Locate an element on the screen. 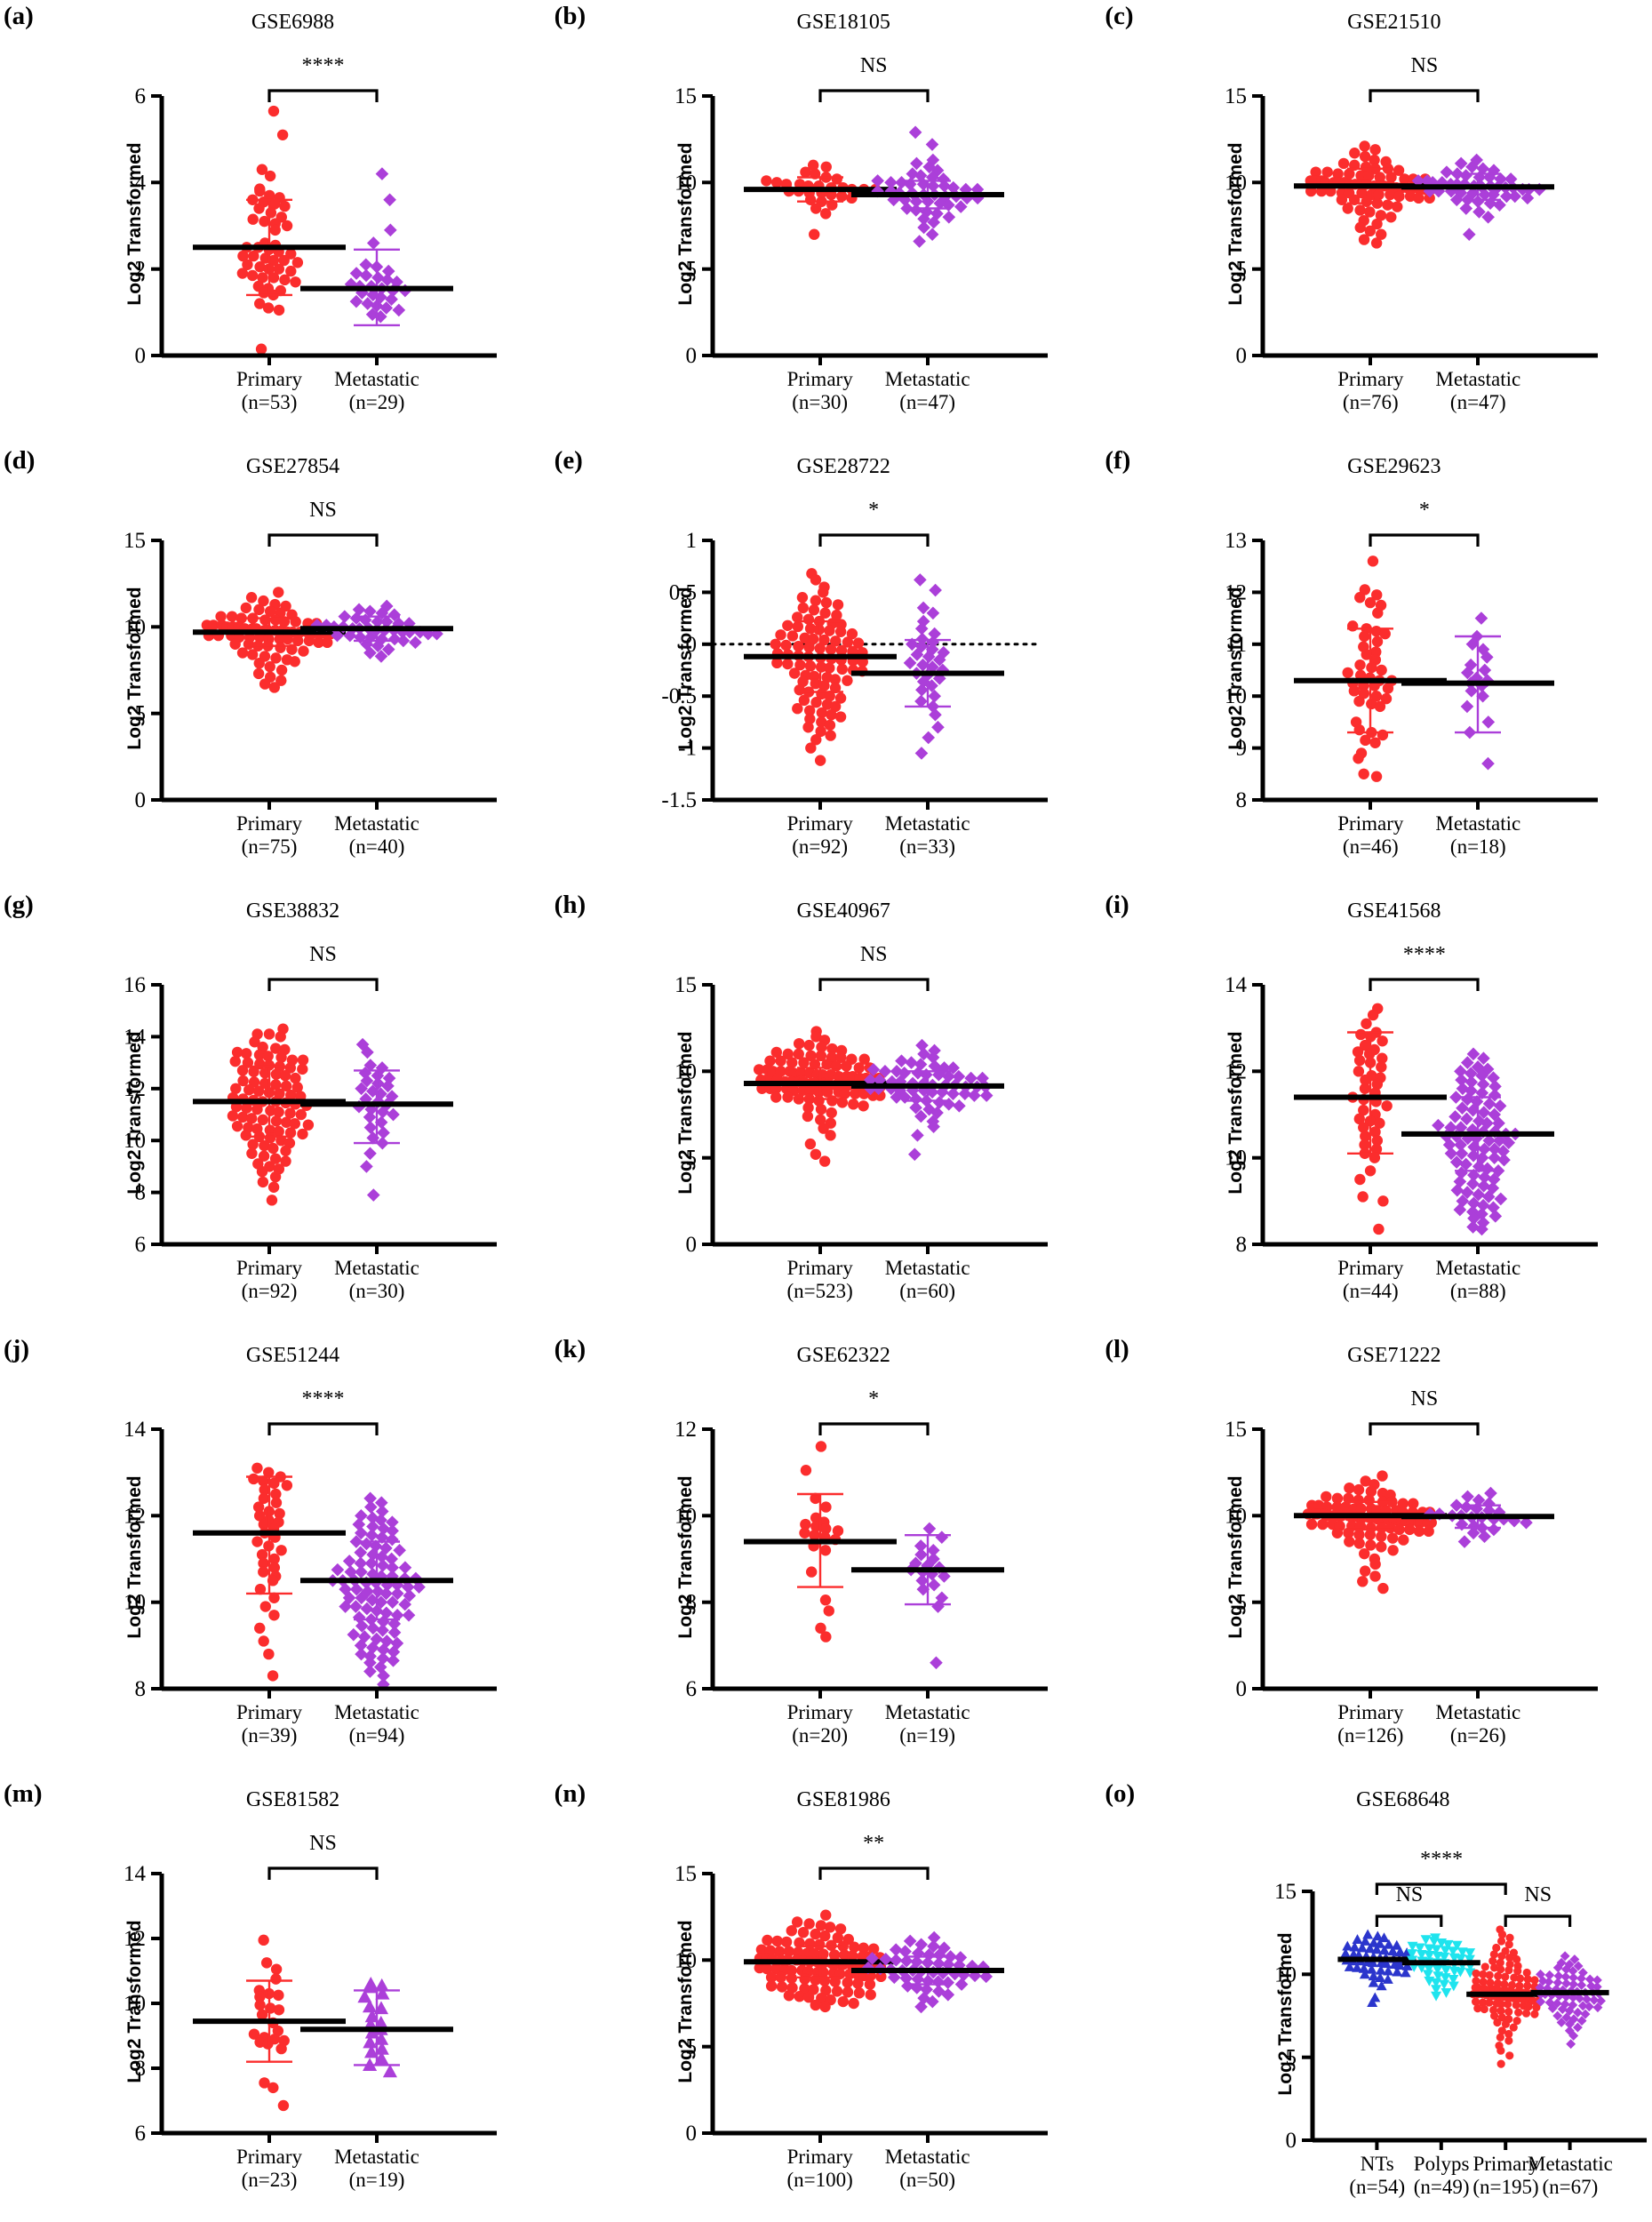 Image resolution: width=1652 pixels, height=2222 pixels. panel-letter-a: (a) is located at coordinates (19, 16).